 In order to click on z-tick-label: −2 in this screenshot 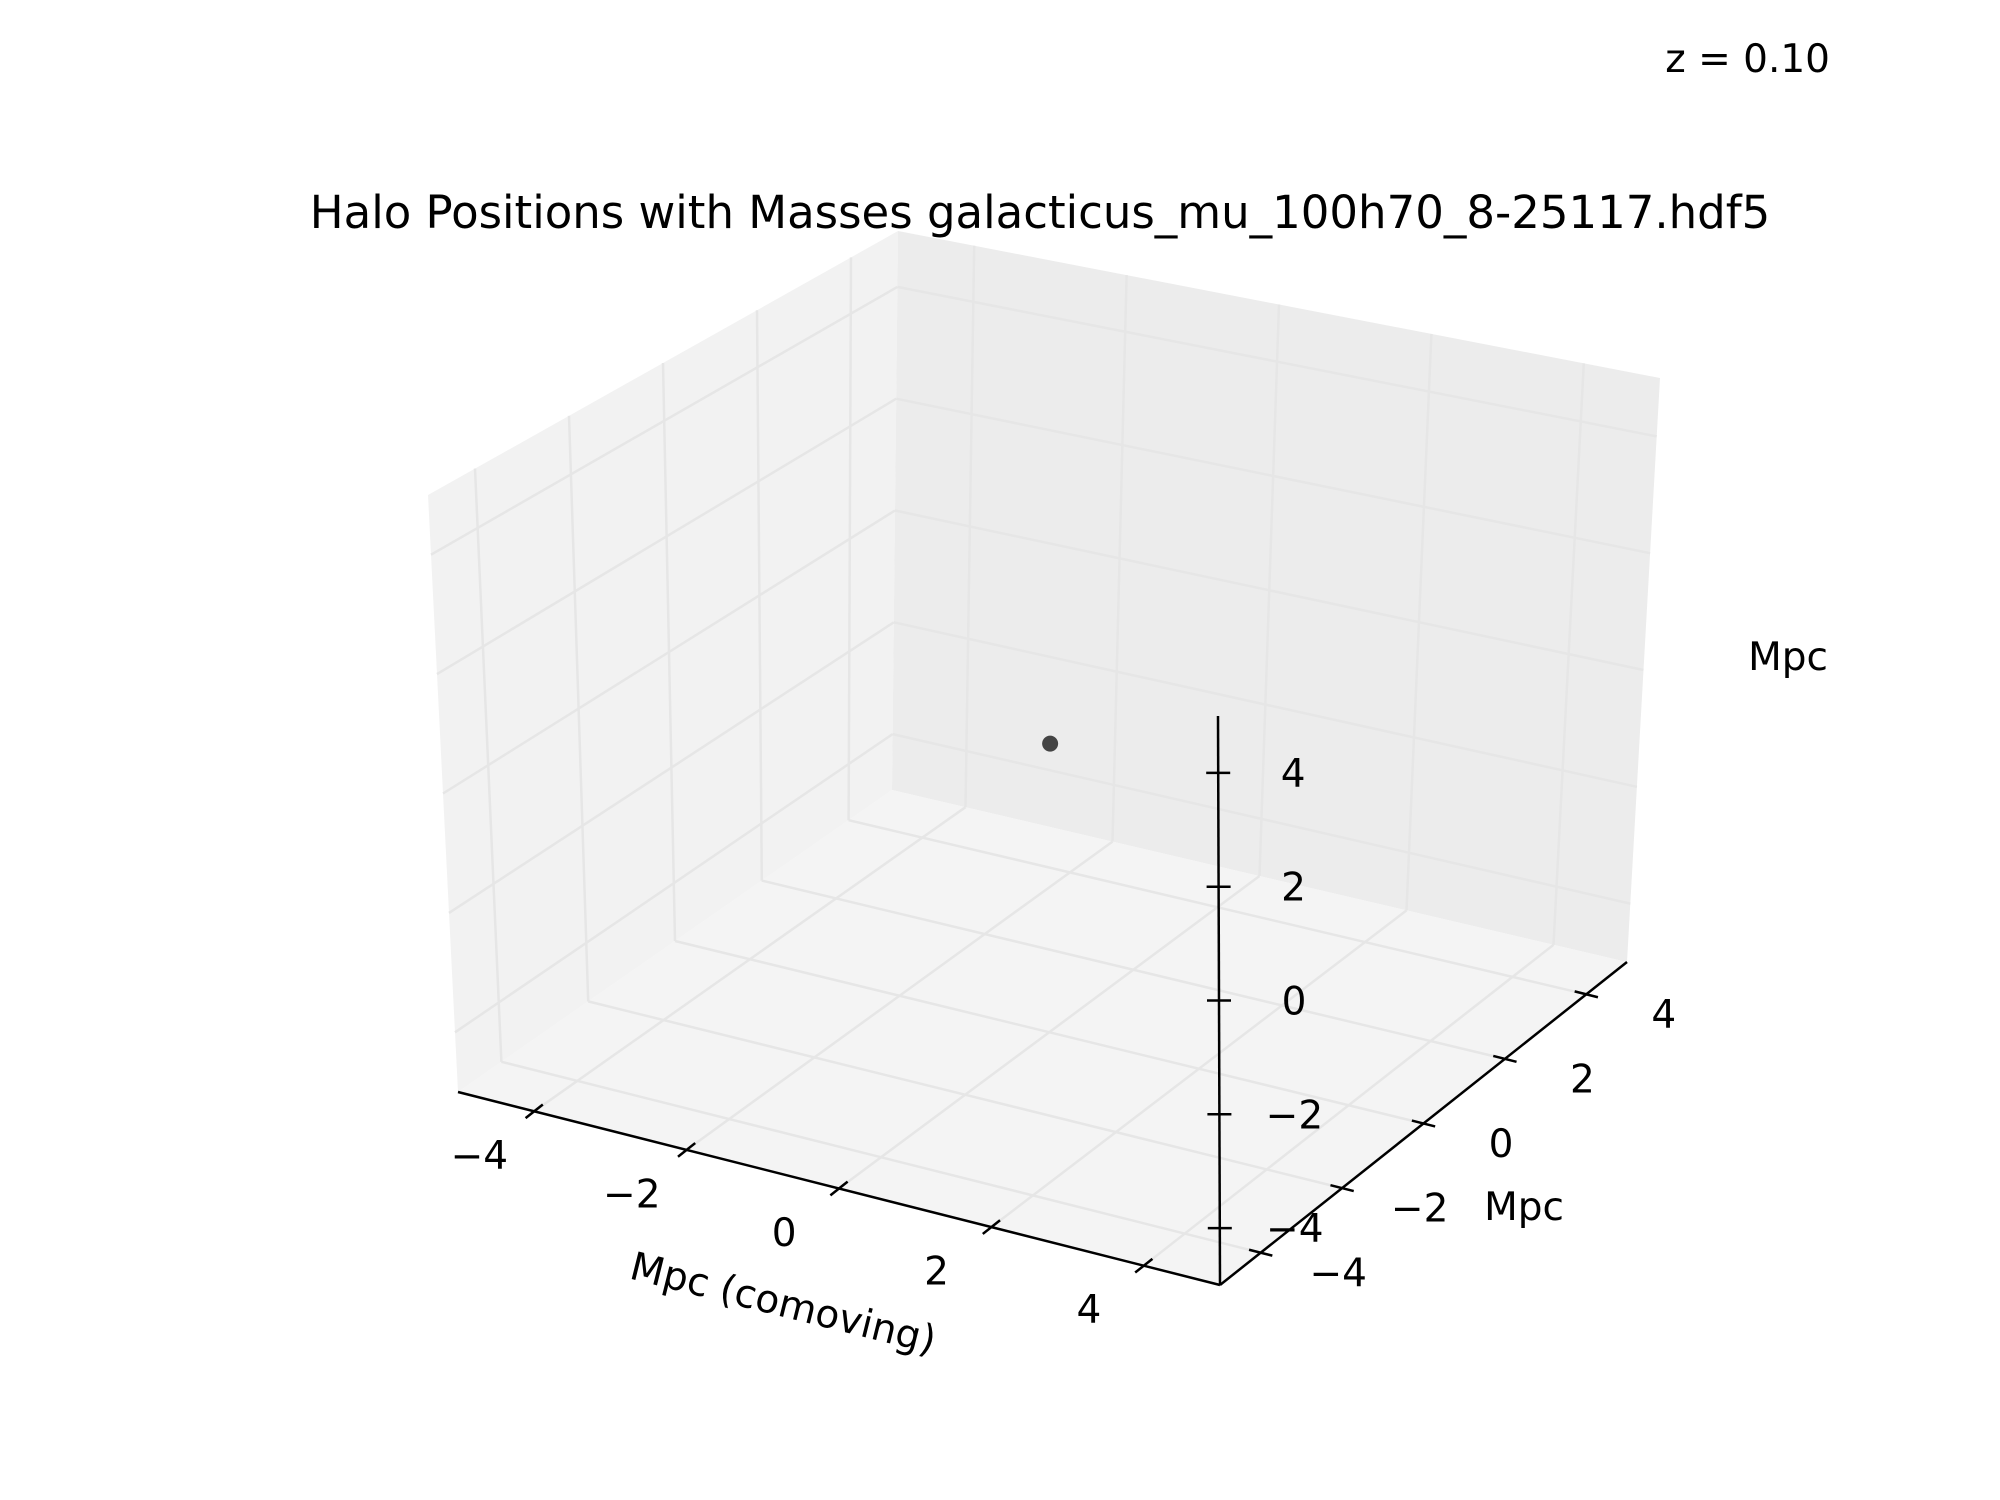, I will do `click(1295, 1115)`.